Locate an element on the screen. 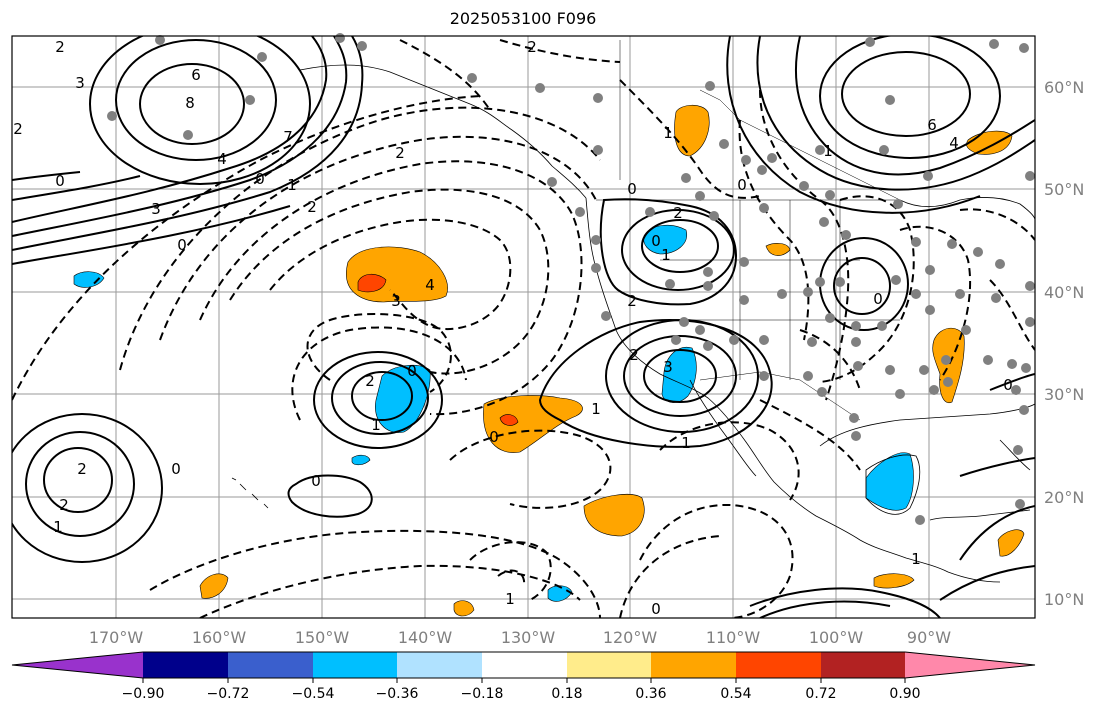  colorbar-tick-label: 0.90 is located at coordinates (904, 694).